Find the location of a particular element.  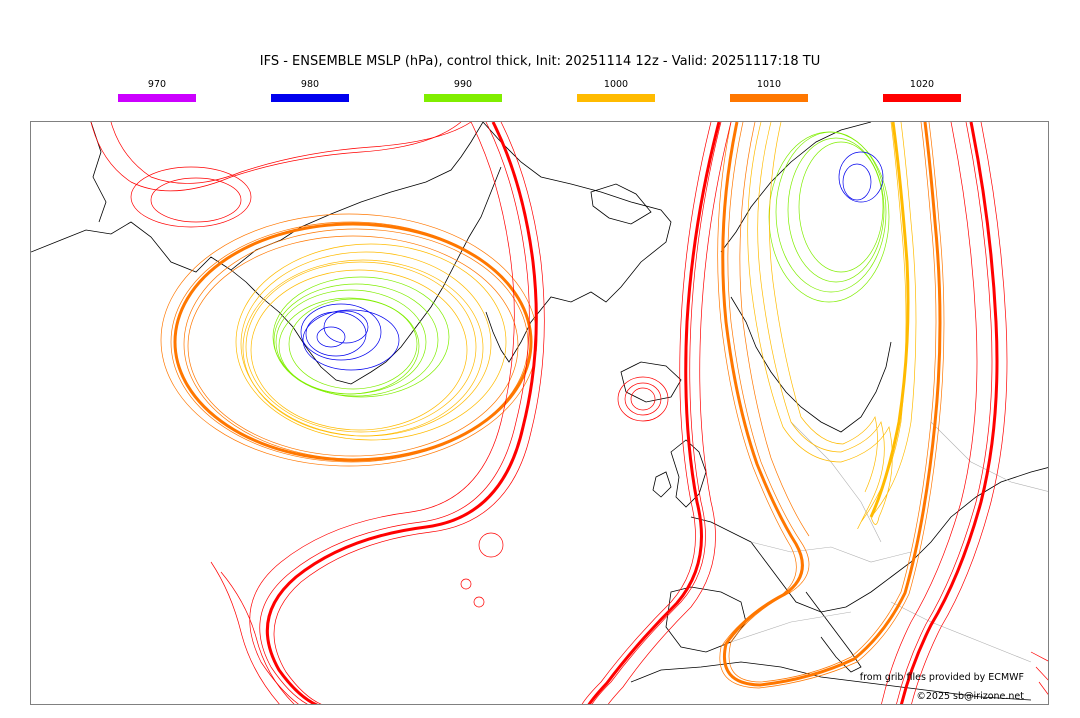

isobar-1000-control is located at coordinates (889, 320).